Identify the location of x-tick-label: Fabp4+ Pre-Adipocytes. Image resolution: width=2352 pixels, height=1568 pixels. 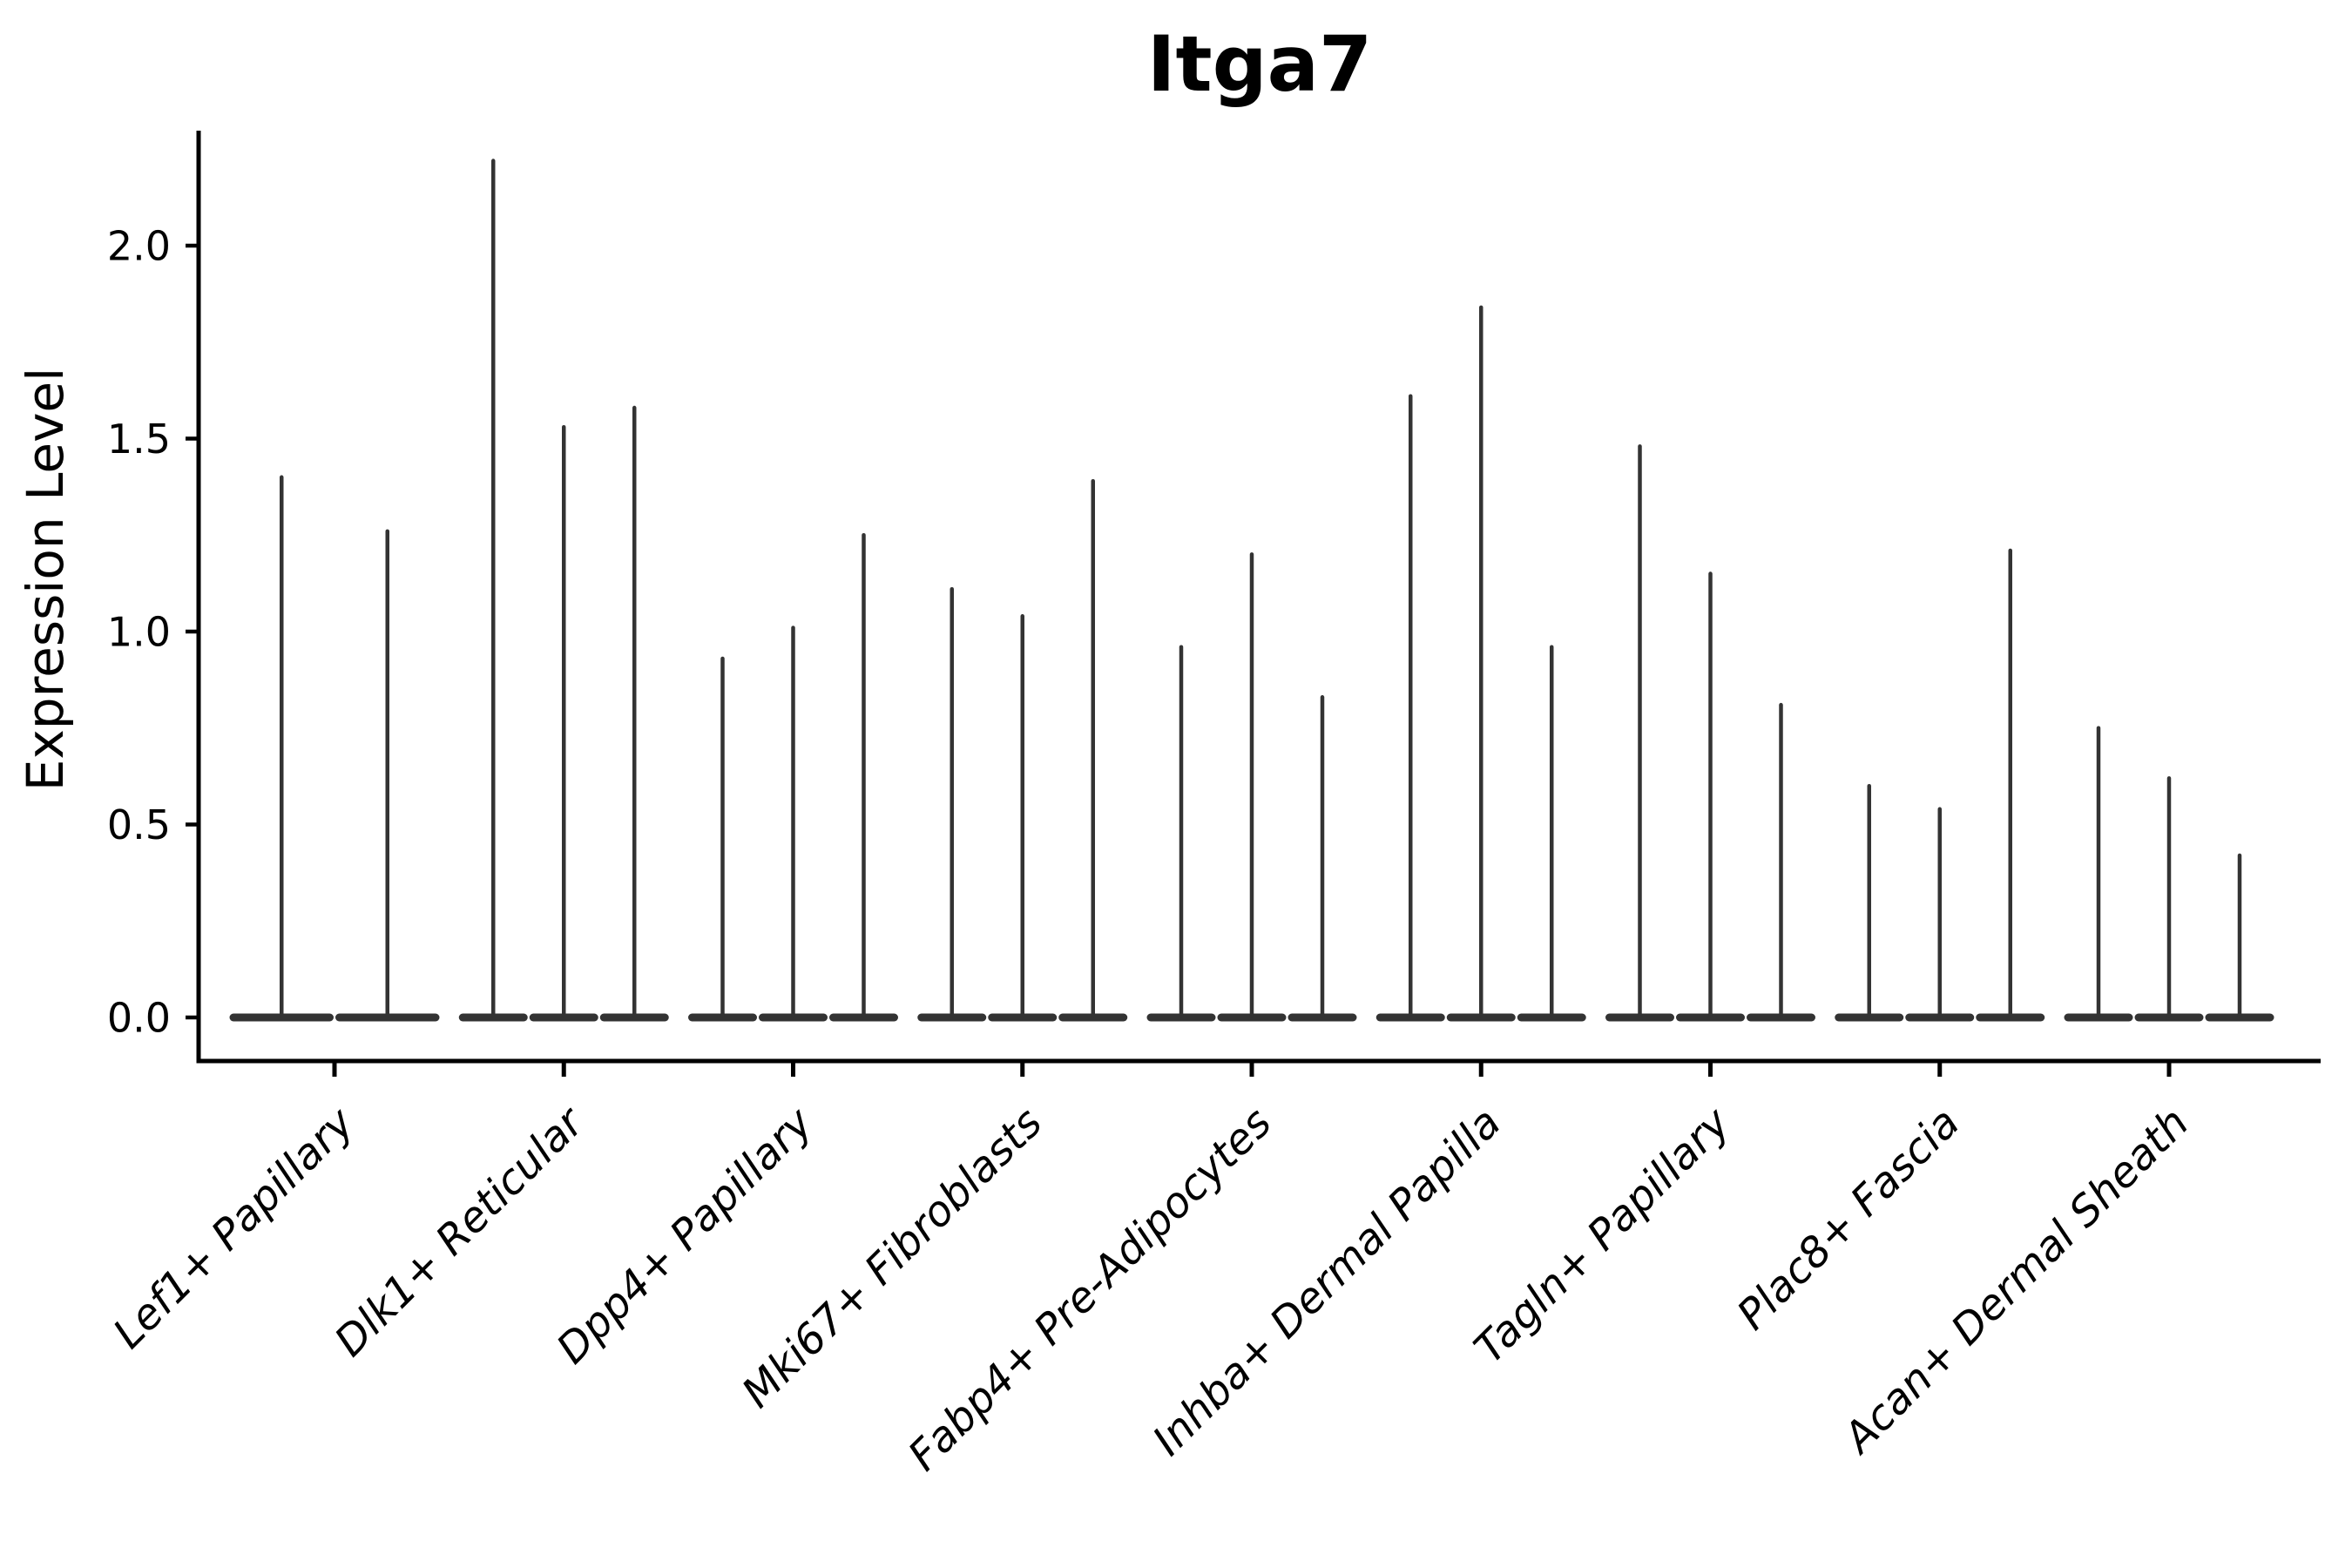
(1090, 1290).